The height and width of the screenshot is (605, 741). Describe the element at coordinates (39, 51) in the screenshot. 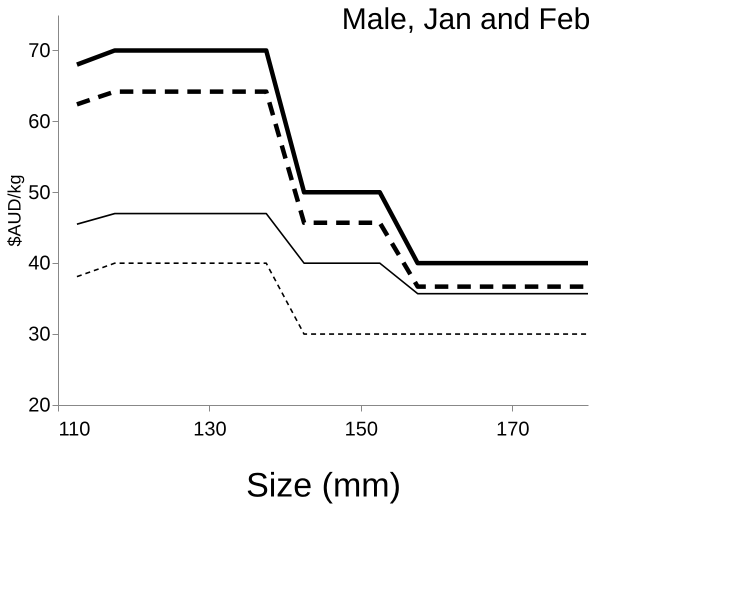

I see `y-tick-label: 70` at that location.